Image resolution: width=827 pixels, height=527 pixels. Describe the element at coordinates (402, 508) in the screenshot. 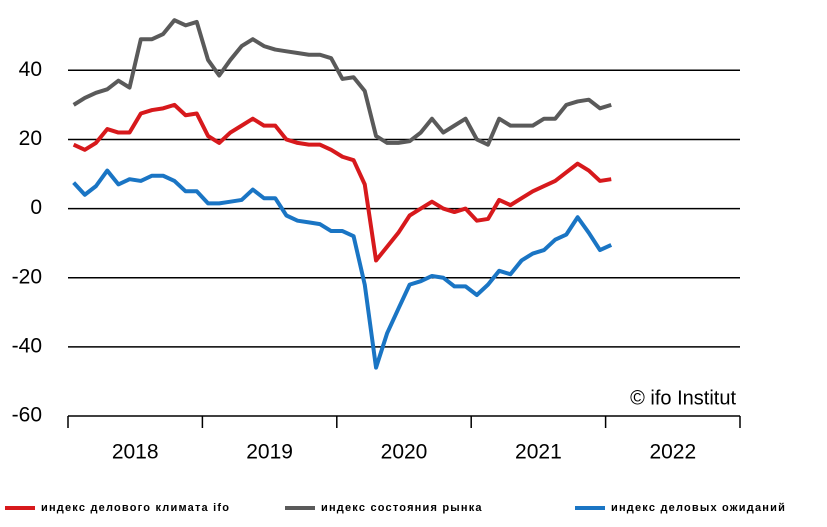

I see `legend-label: индекс состояния рынка` at that location.